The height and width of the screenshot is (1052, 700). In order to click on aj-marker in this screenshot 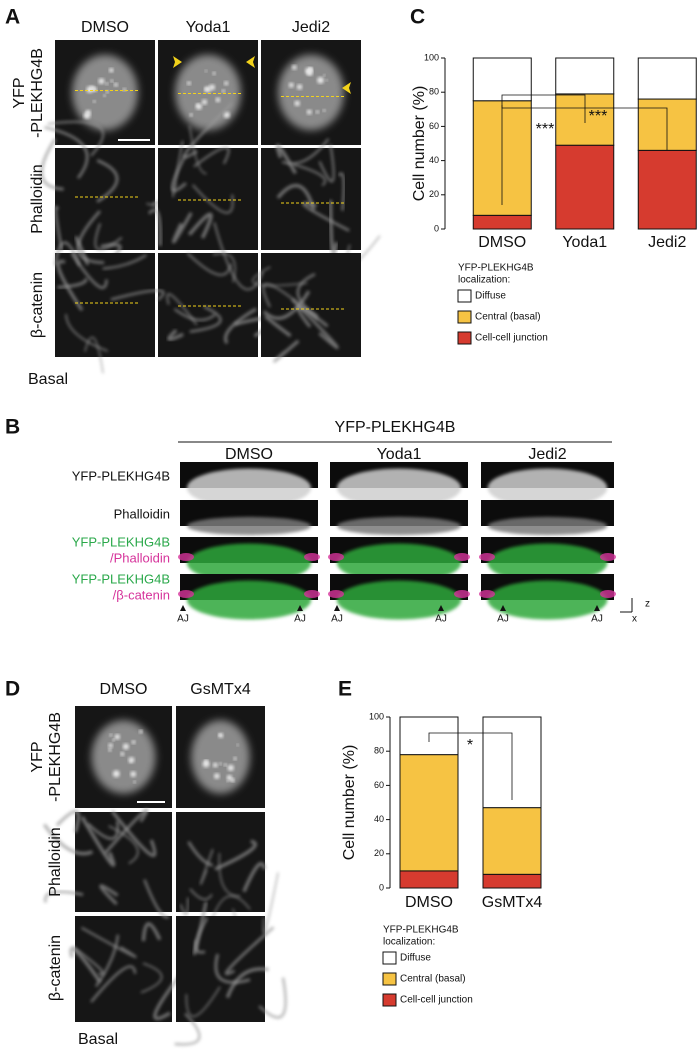, I will do `click(300, 608)`.